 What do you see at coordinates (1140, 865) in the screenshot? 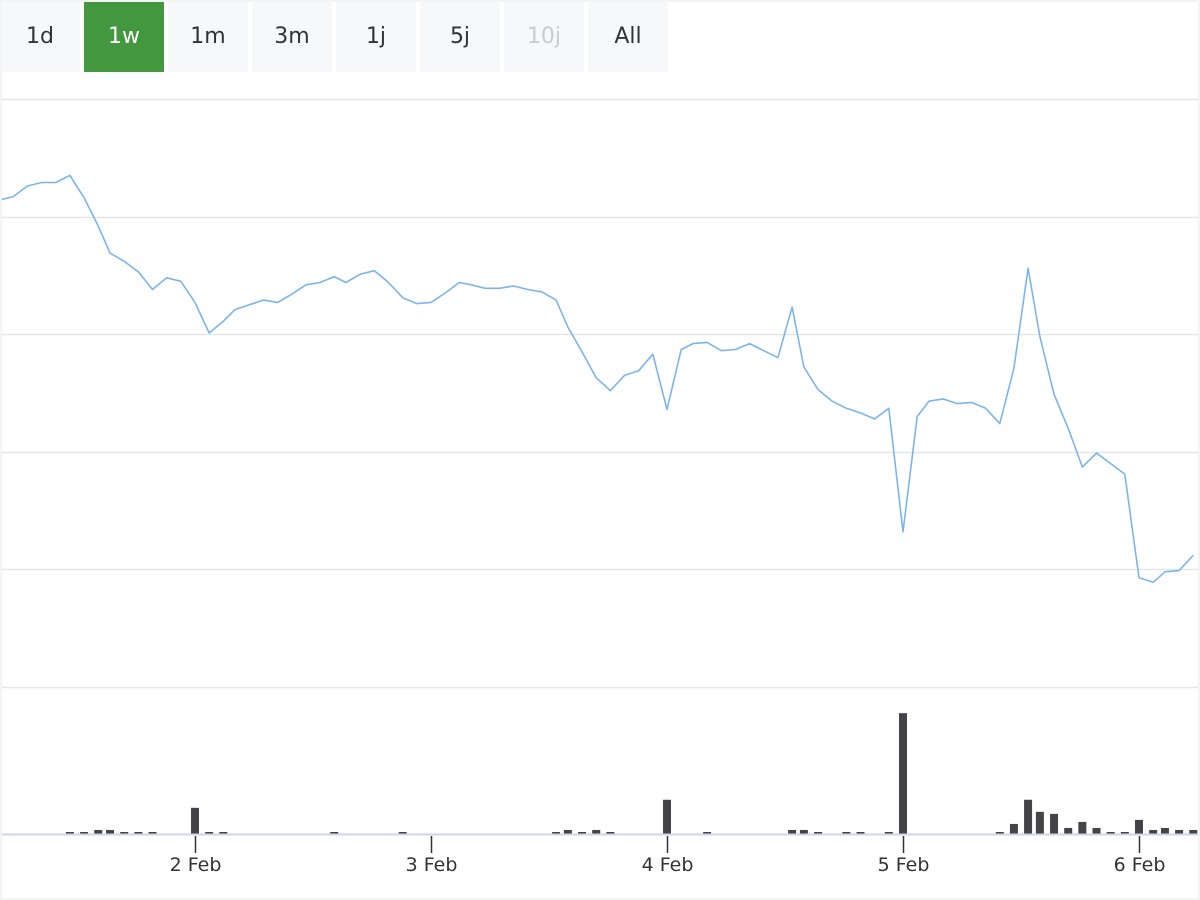
I see `x-tick-label: 6 Feb` at bounding box center [1140, 865].